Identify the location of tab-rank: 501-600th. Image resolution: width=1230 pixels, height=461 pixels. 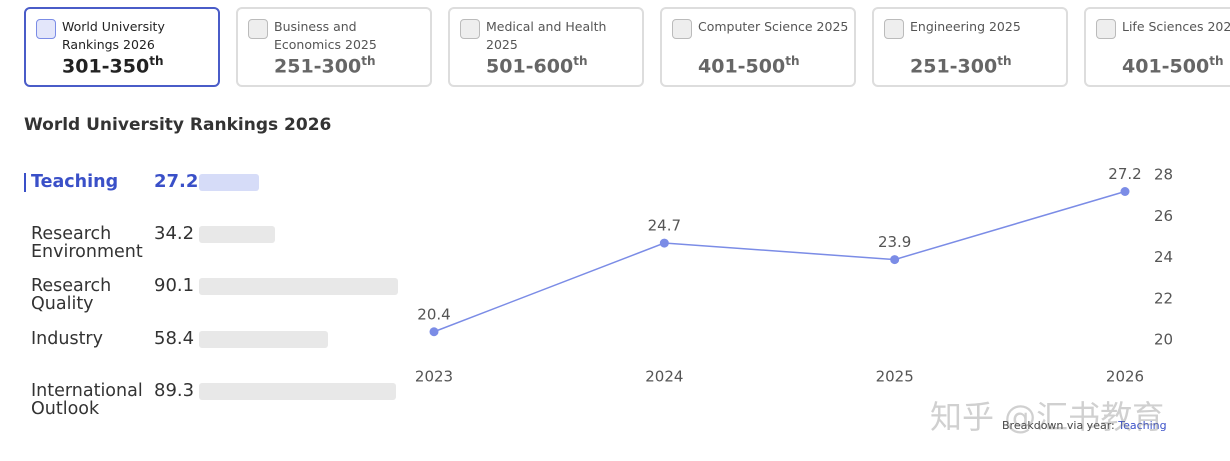
(537, 65).